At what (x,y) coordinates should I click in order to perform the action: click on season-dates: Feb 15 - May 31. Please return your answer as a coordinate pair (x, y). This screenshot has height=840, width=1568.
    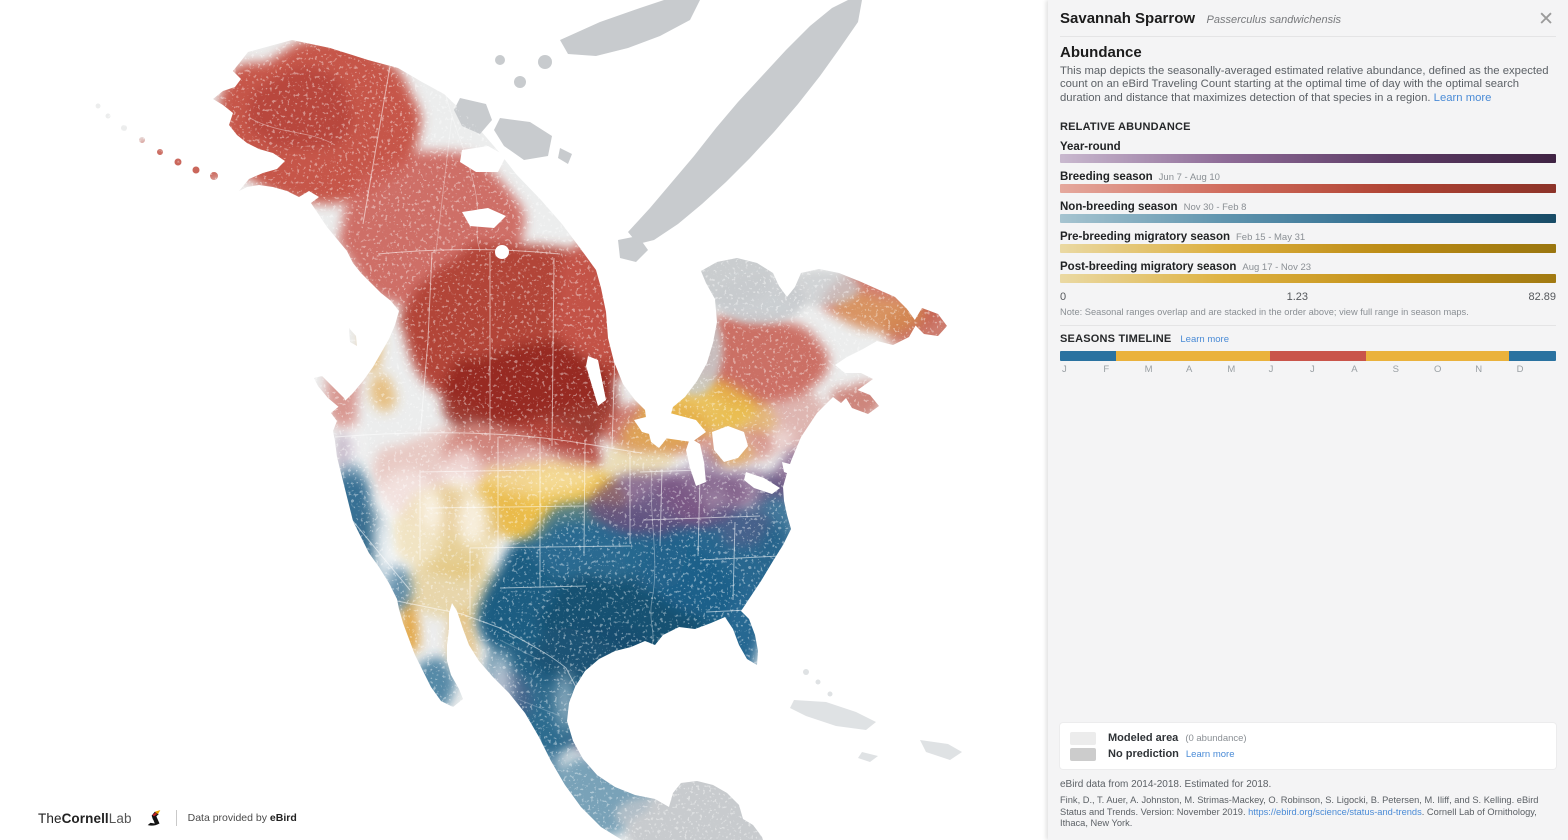
    Looking at the image, I should click on (1271, 238).